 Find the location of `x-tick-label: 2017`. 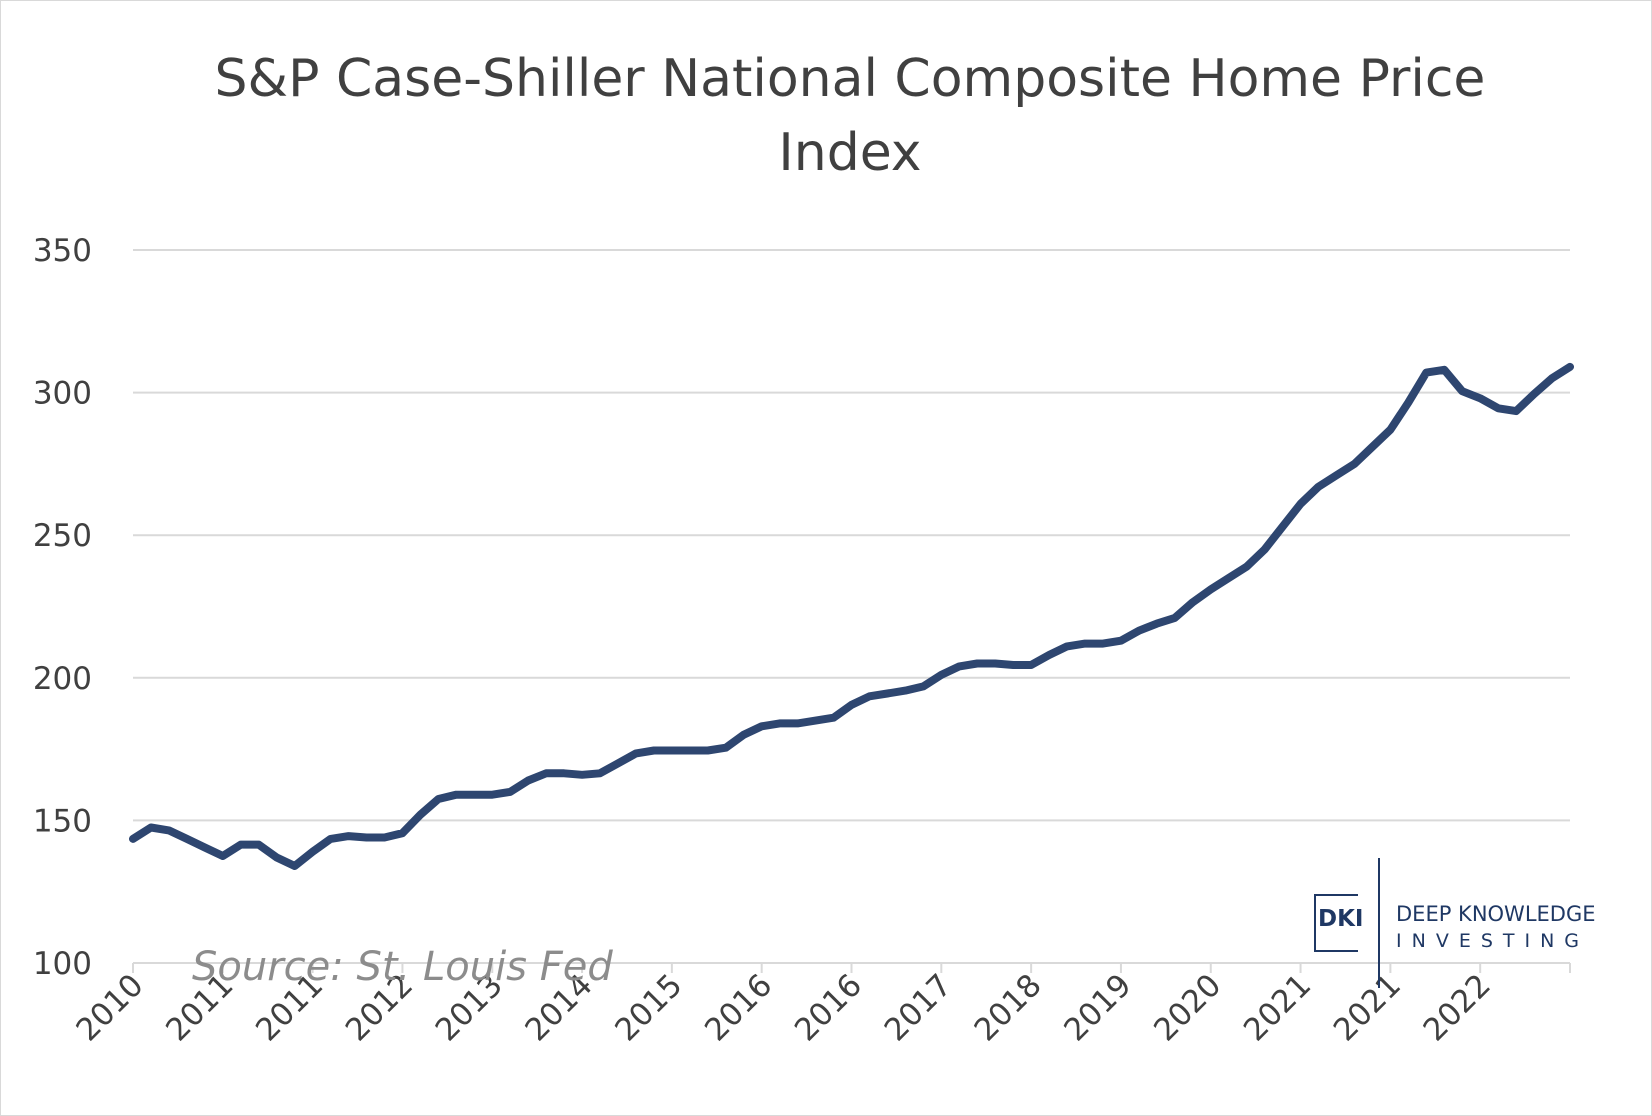

x-tick-label: 2017 is located at coordinates (918, 1007).